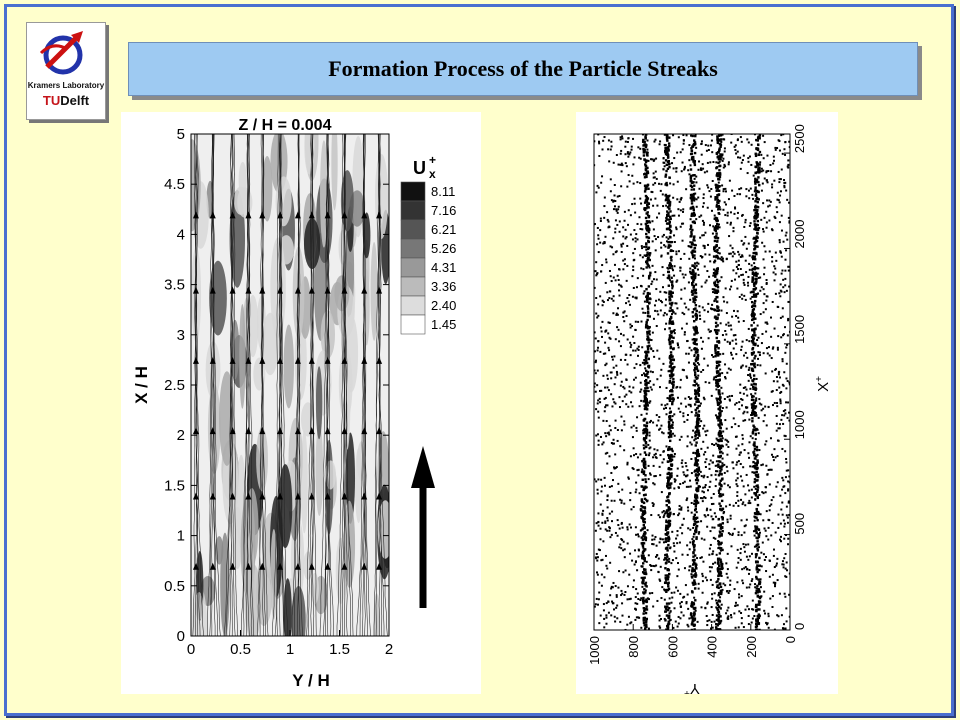 This screenshot has width=960, height=720. Describe the element at coordinates (423, 527) in the screenshot. I see `flow-direction-arrow` at that location.